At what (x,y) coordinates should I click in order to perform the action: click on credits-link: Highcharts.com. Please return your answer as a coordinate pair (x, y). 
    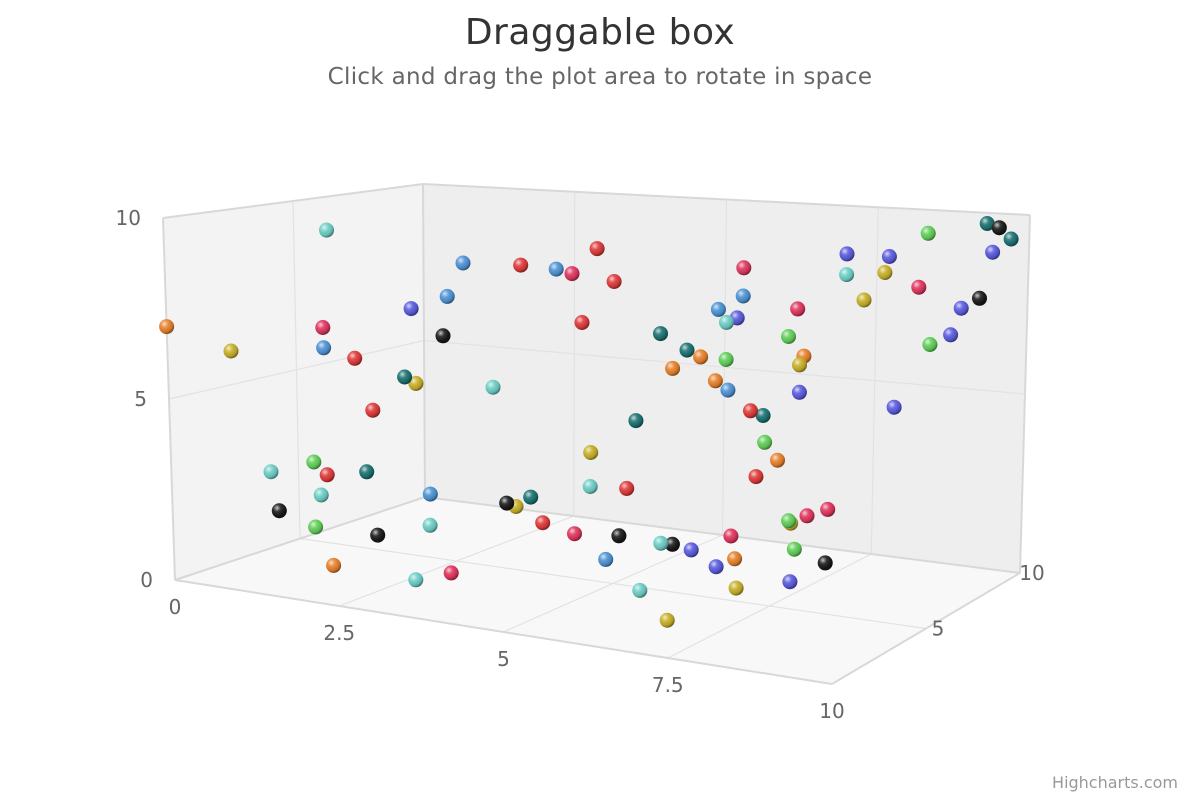
    Looking at the image, I should click on (1115, 782).